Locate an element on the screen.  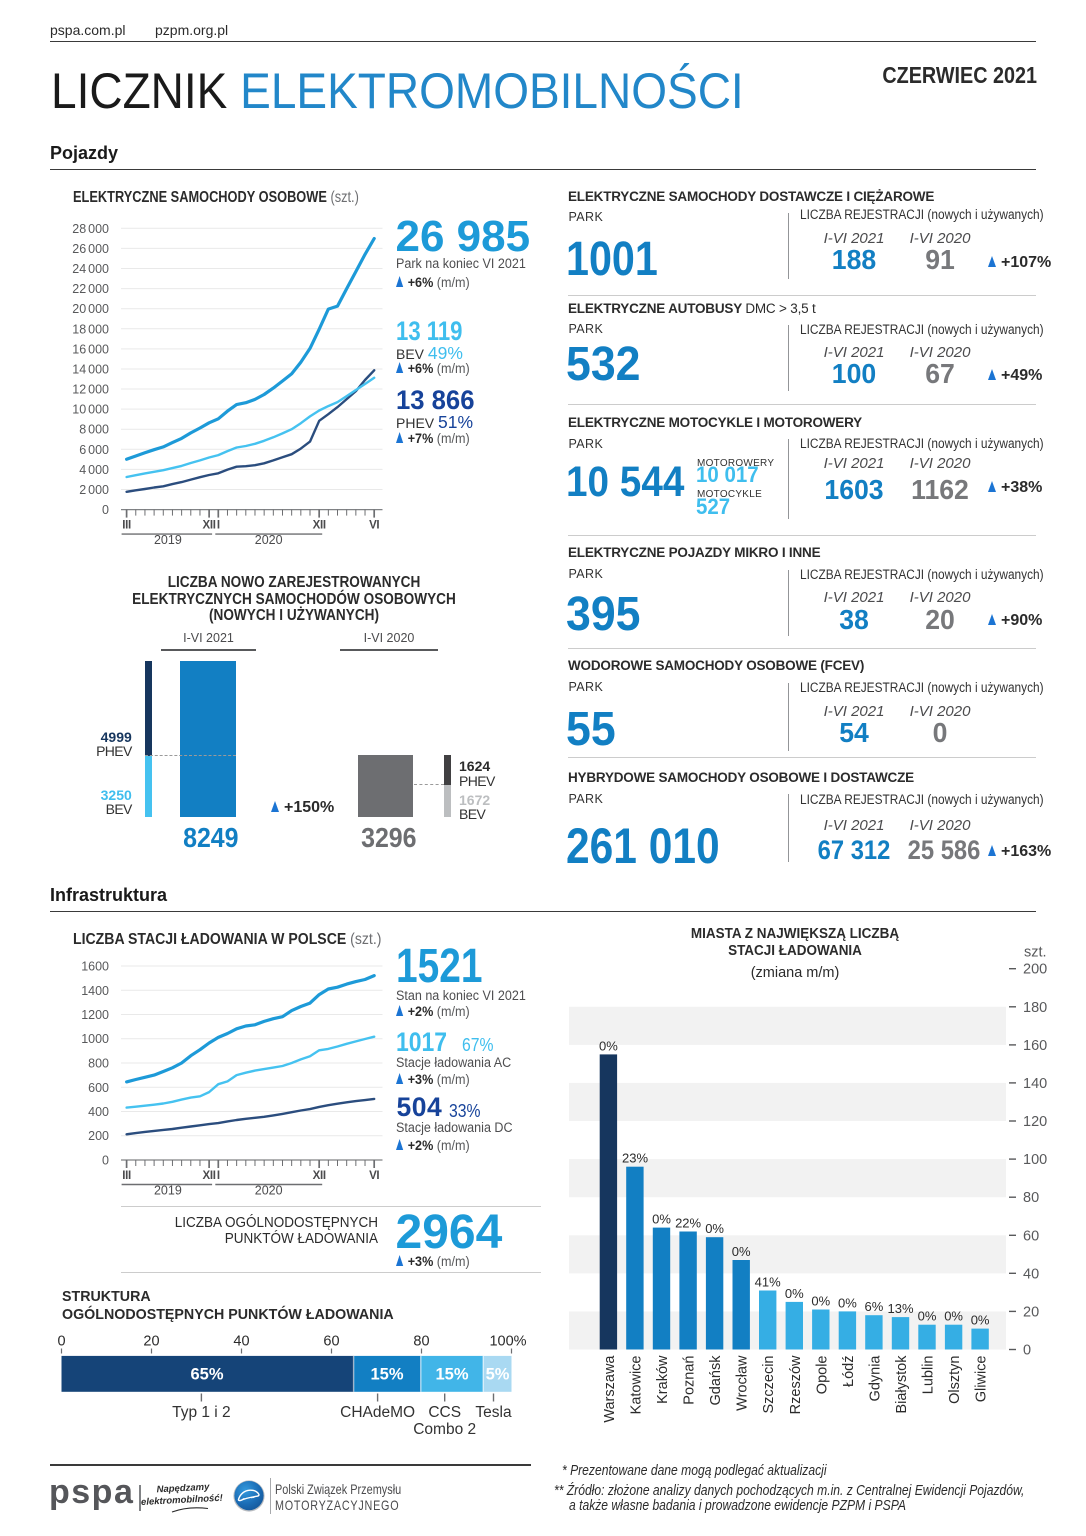
svg-text: 180 is located at coordinates (1035, 1008).